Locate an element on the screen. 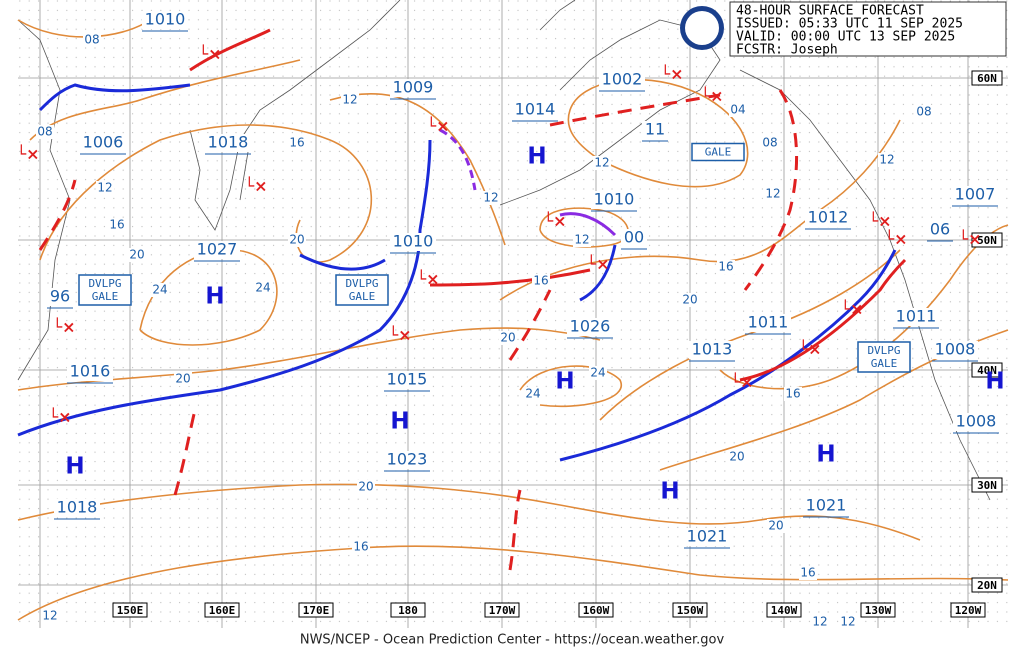 Image resolution: width=1024 pixels, height=652 pixels. pressure-value: 1008 is located at coordinates (976, 421).